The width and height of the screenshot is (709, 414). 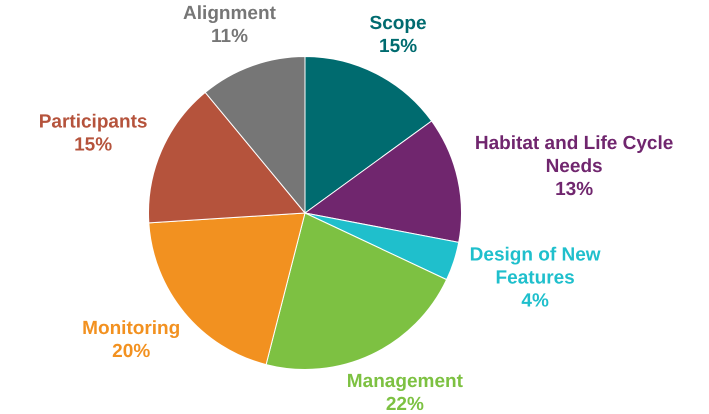 What do you see at coordinates (131, 351) in the screenshot?
I see `data-label: 20%` at bounding box center [131, 351].